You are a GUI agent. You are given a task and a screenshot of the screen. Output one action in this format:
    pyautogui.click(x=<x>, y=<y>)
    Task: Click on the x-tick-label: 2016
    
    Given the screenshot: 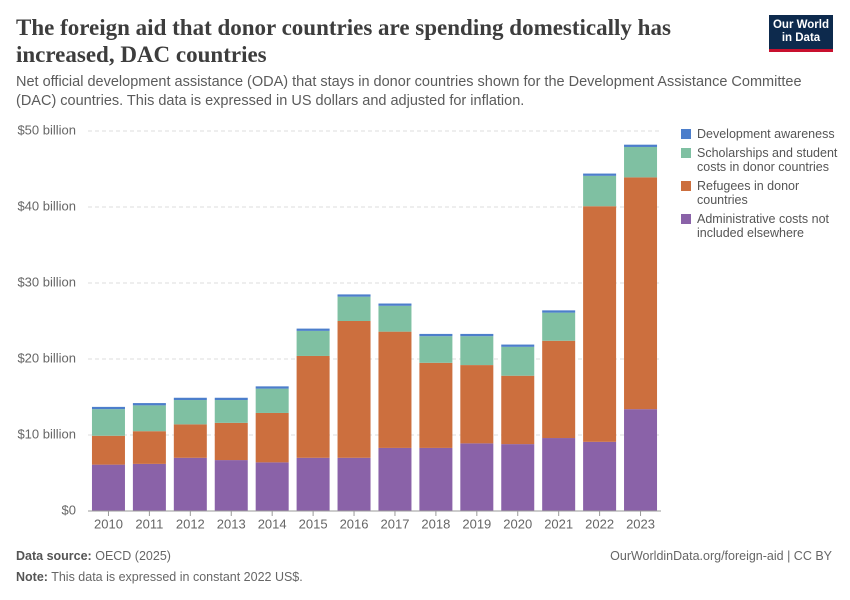 What is the action you would take?
    pyautogui.click(x=354, y=523)
    